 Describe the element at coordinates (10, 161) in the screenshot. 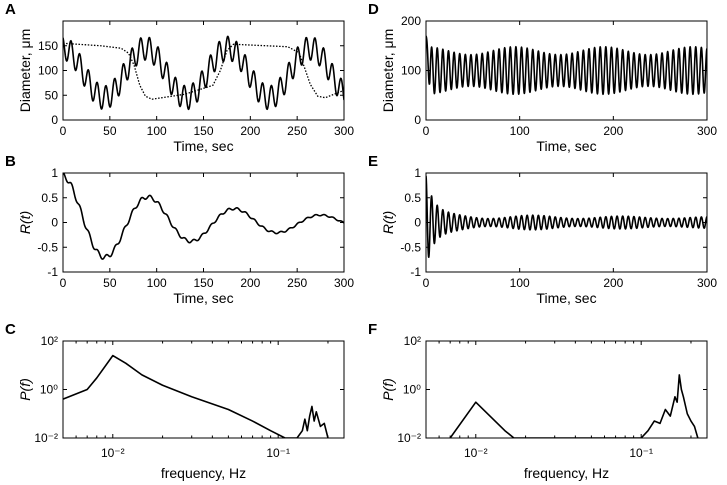

I see `panel-label: B` at that location.